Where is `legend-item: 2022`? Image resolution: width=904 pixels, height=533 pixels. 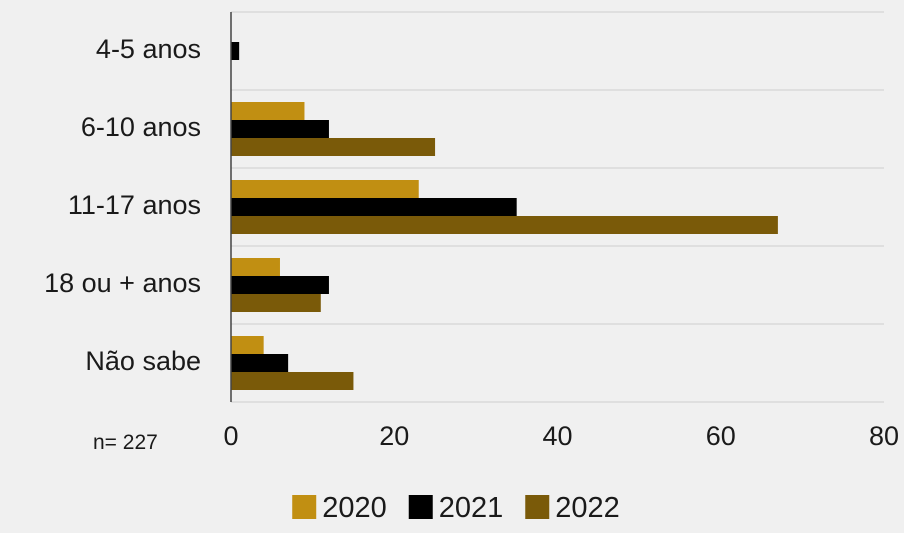
legend-item: 2022 is located at coordinates (572, 508).